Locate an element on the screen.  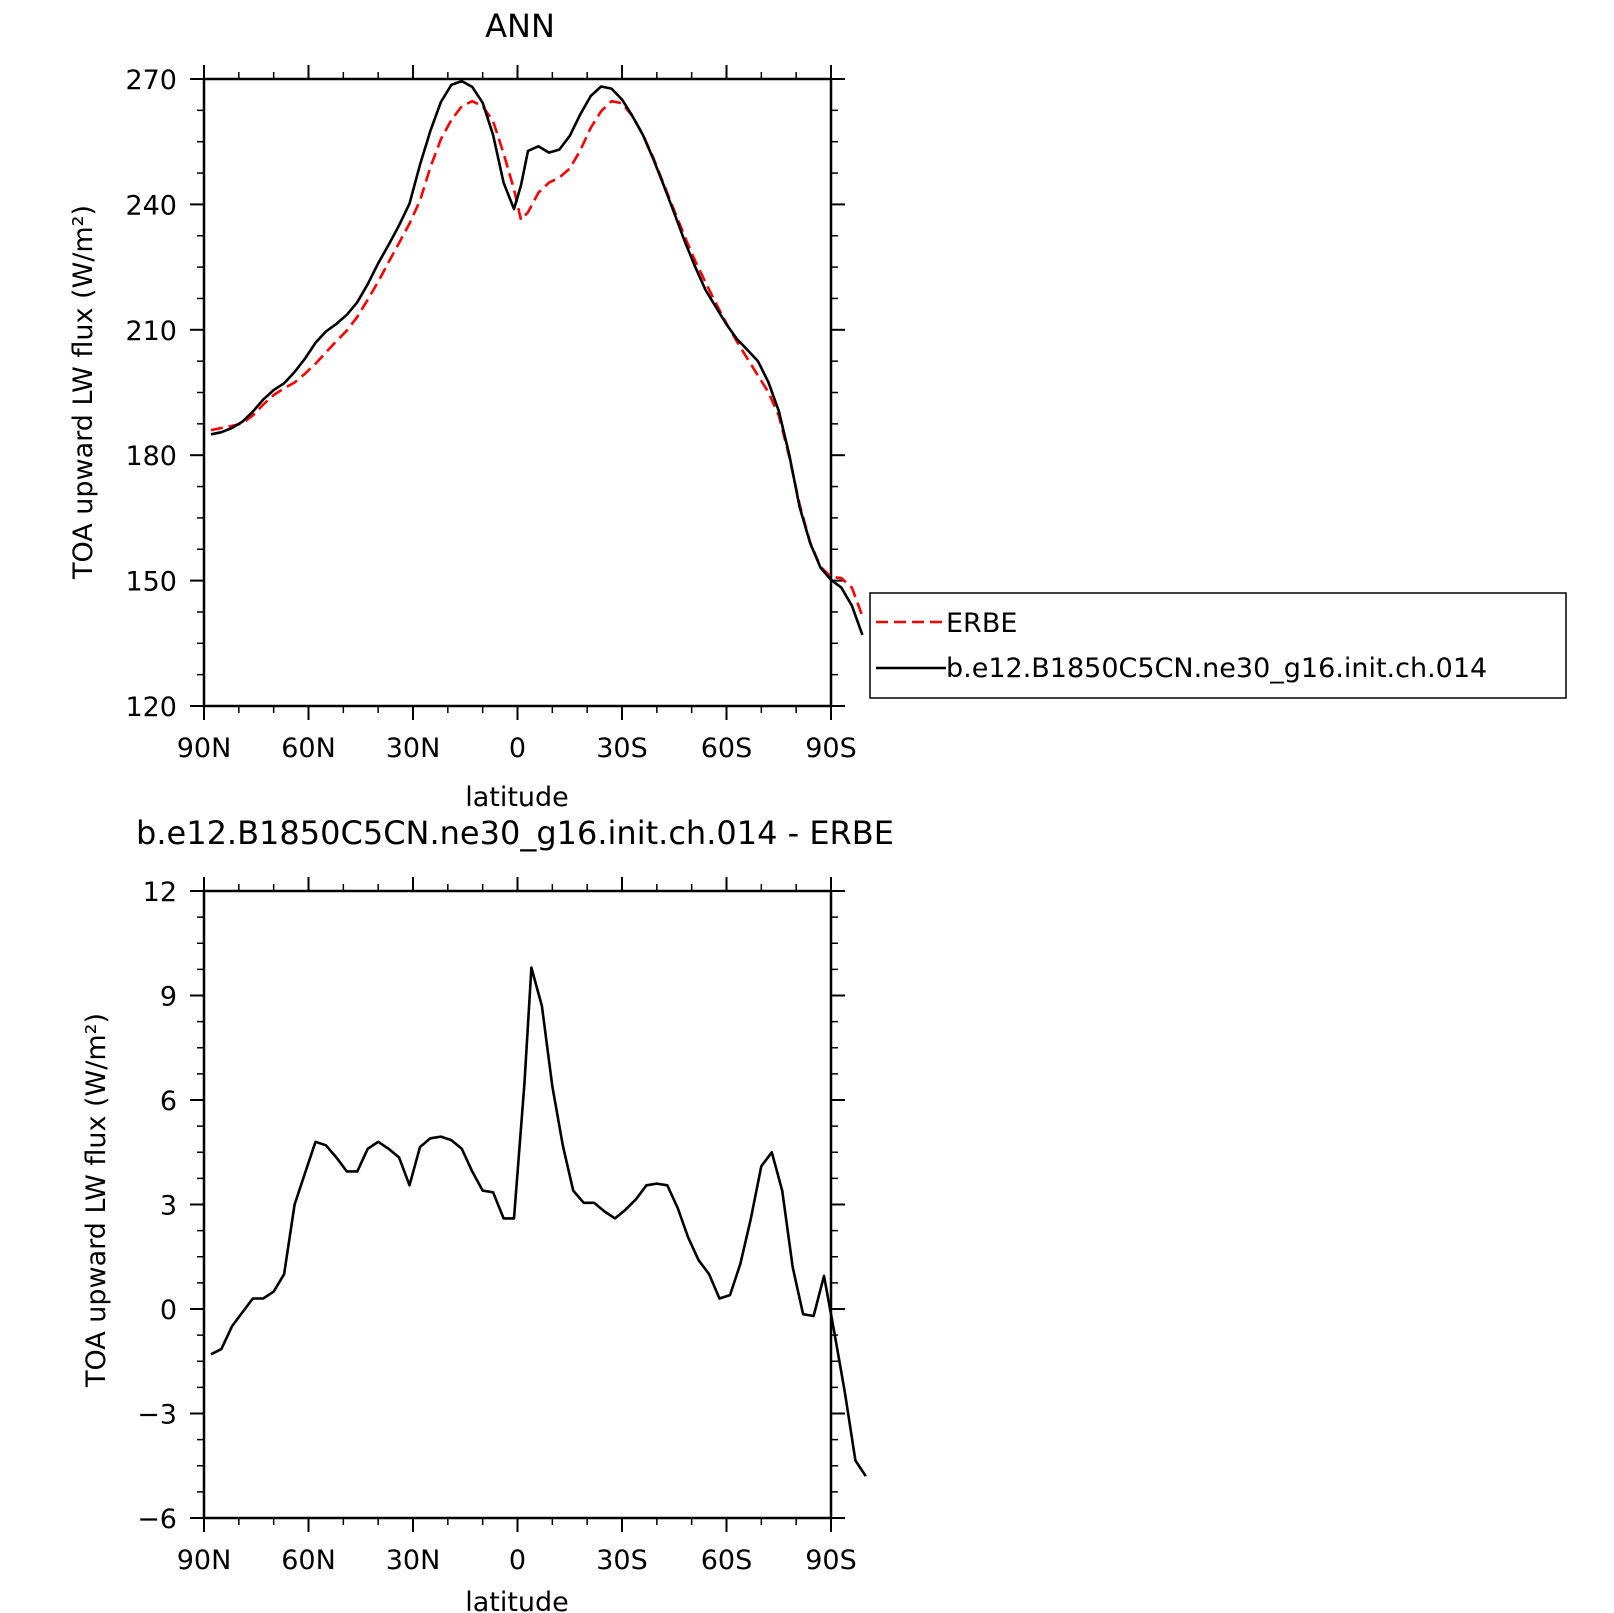
y-tick-label: 6 is located at coordinates (168, 1101).